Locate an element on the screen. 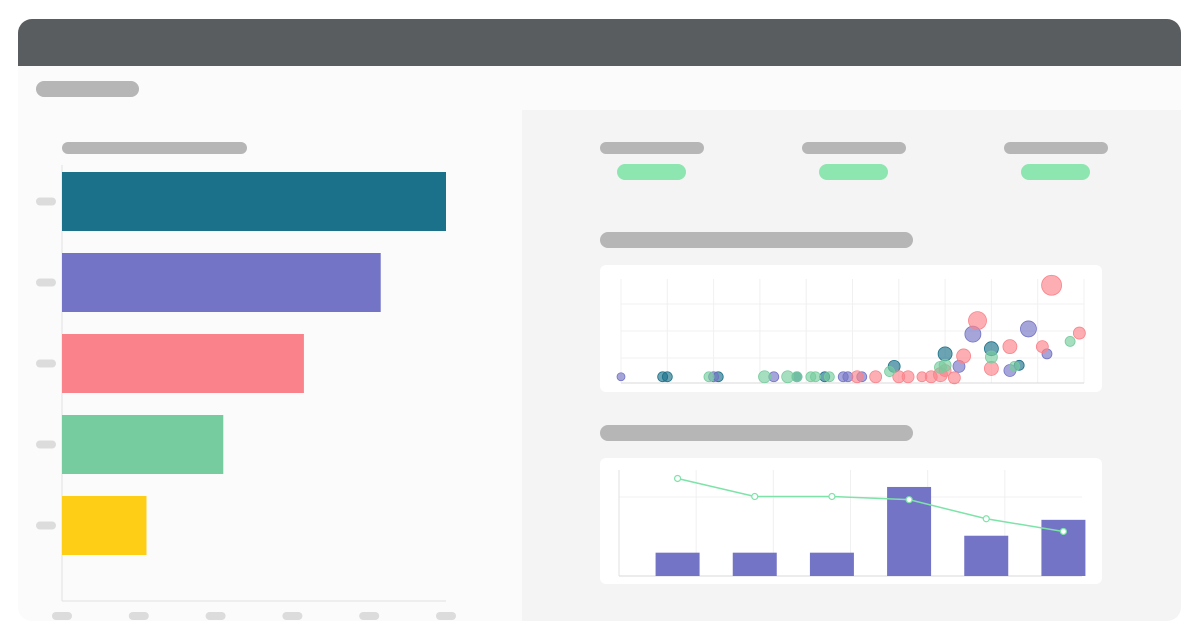  combo-chart-title-placeholder is located at coordinates (756, 433).